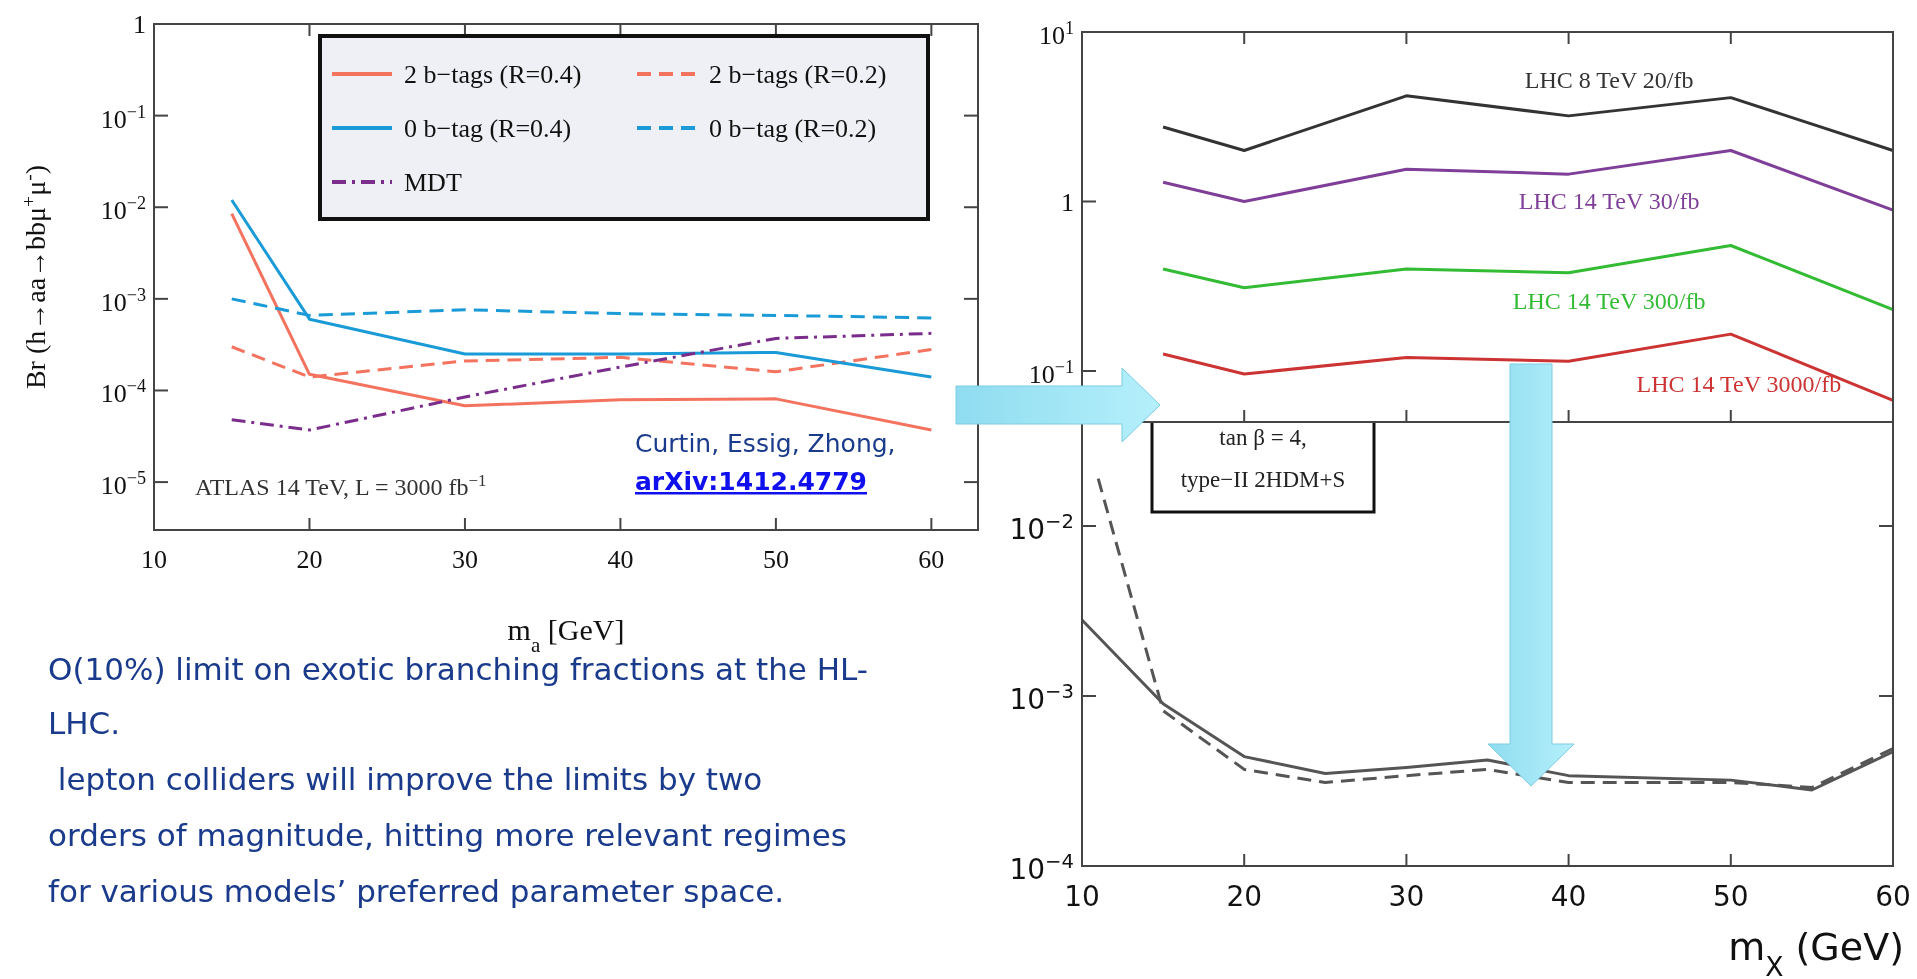 The height and width of the screenshot is (979, 1917). Describe the element at coordinates (154, 559) in the screenshot. I see `x-tick-label: 10` at that location.